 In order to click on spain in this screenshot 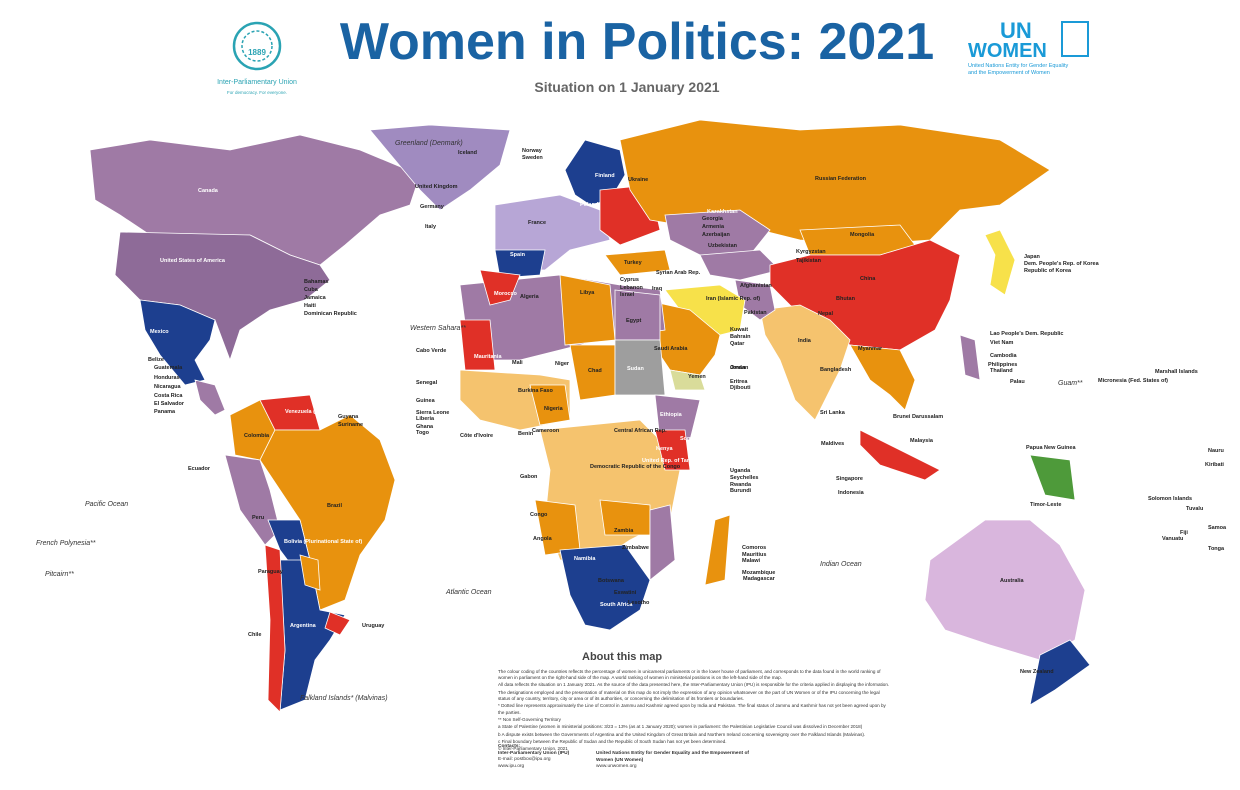, I will do `click(520, 264)`.